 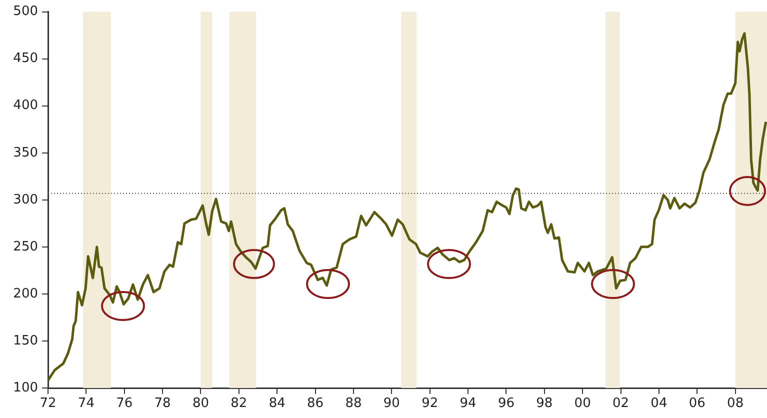 I want to click on x-tick-label: 76, so click(x=124, y=404).